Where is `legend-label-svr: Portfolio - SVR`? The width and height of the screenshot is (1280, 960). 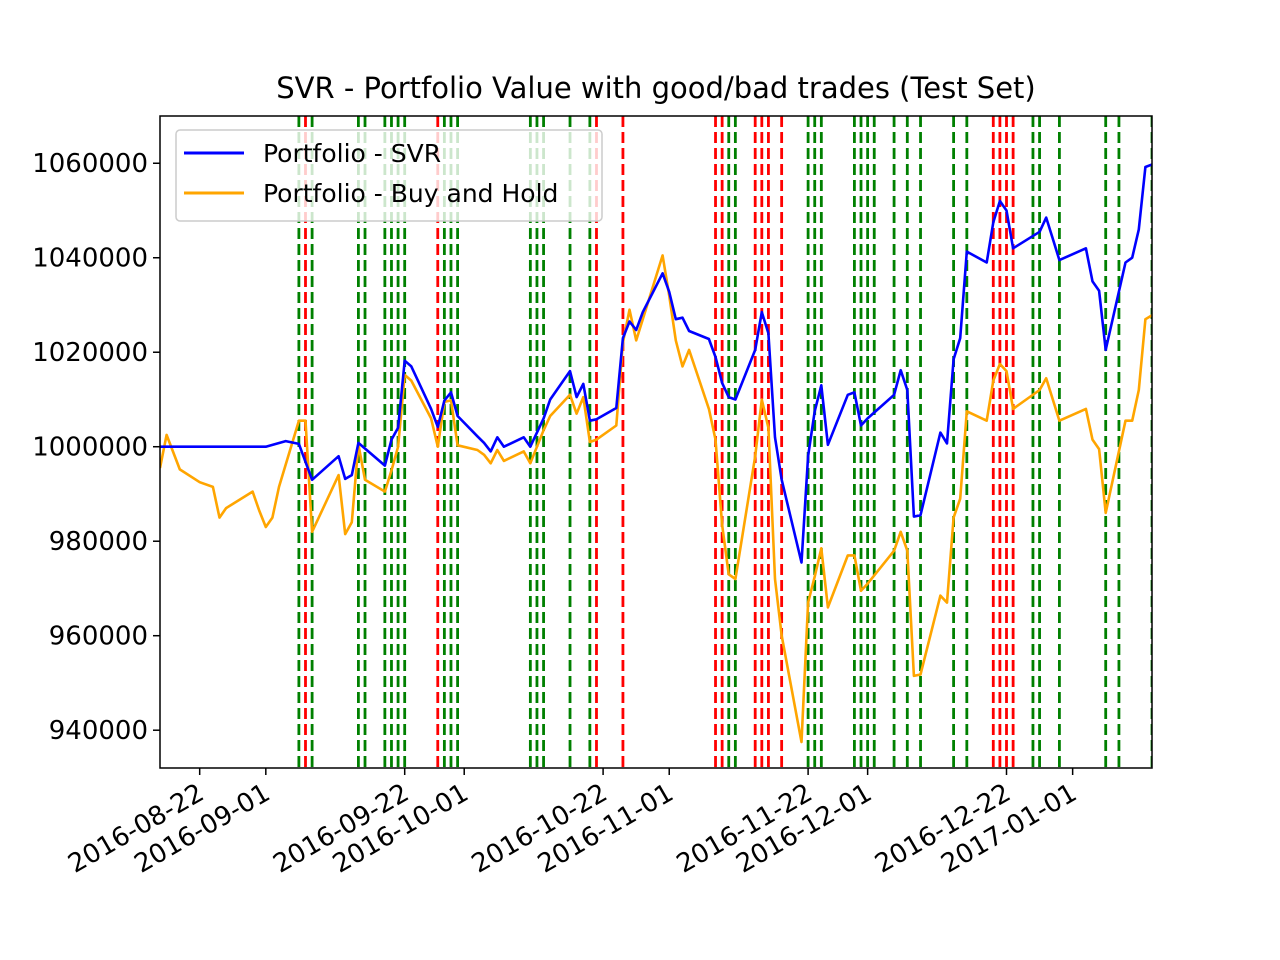
legend-label-svr: Portfolio - SVR is located at coordinates (352, 153).